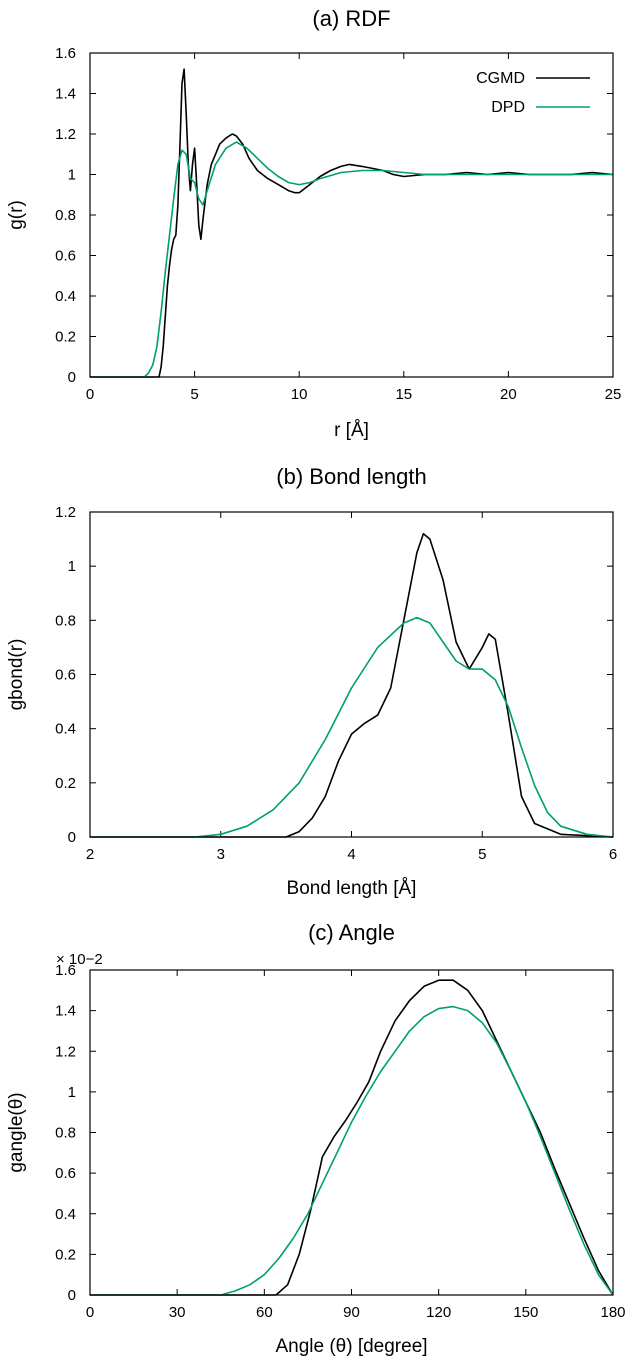 This screenshot has width=633, height=1365. I want to click on x-tick-label: 2, so click(90, 854).